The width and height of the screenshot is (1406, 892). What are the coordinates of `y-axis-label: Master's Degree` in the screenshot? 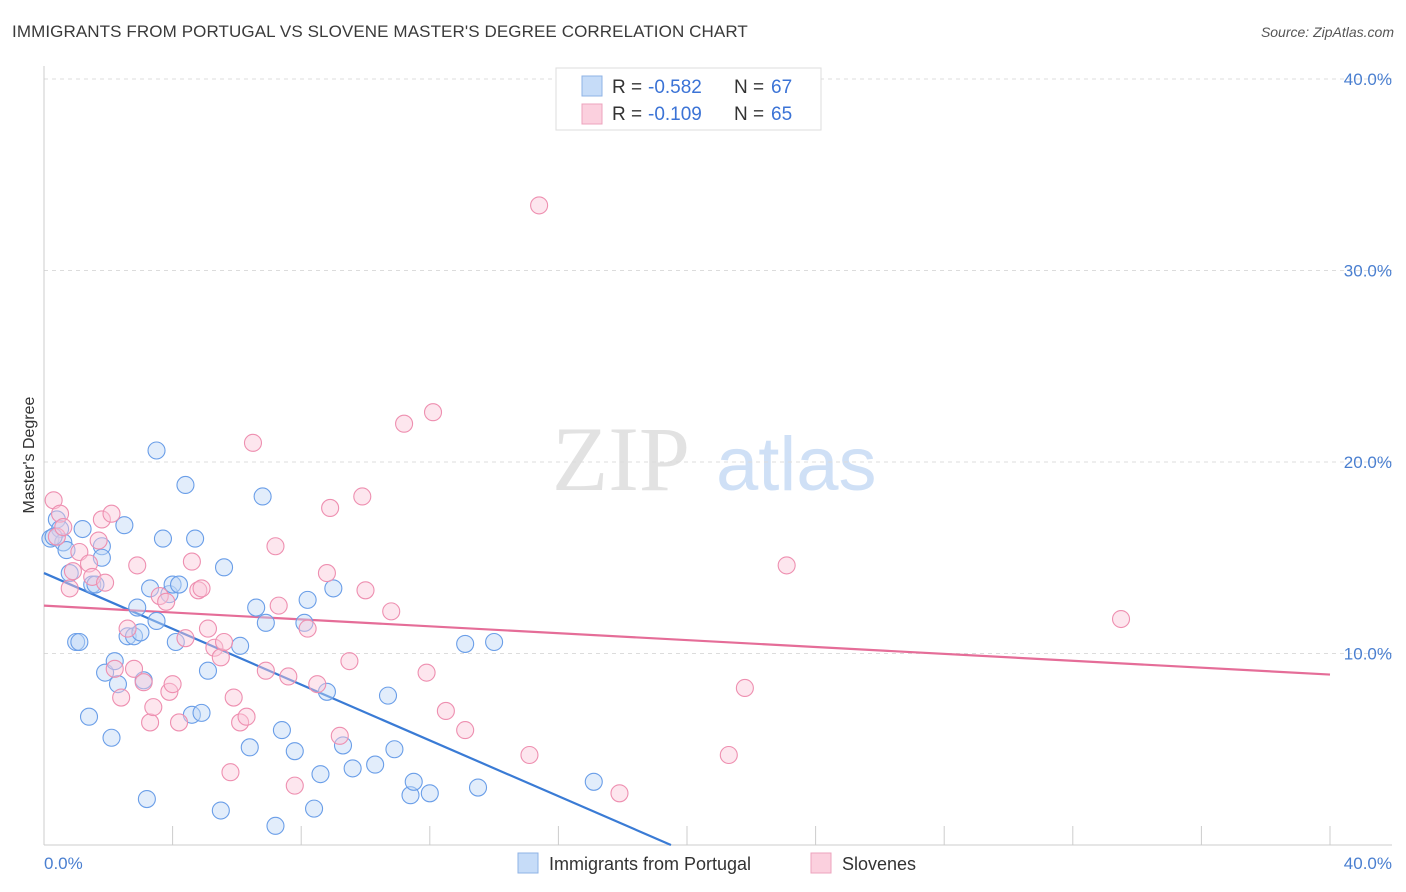 It's located at (29, 454).